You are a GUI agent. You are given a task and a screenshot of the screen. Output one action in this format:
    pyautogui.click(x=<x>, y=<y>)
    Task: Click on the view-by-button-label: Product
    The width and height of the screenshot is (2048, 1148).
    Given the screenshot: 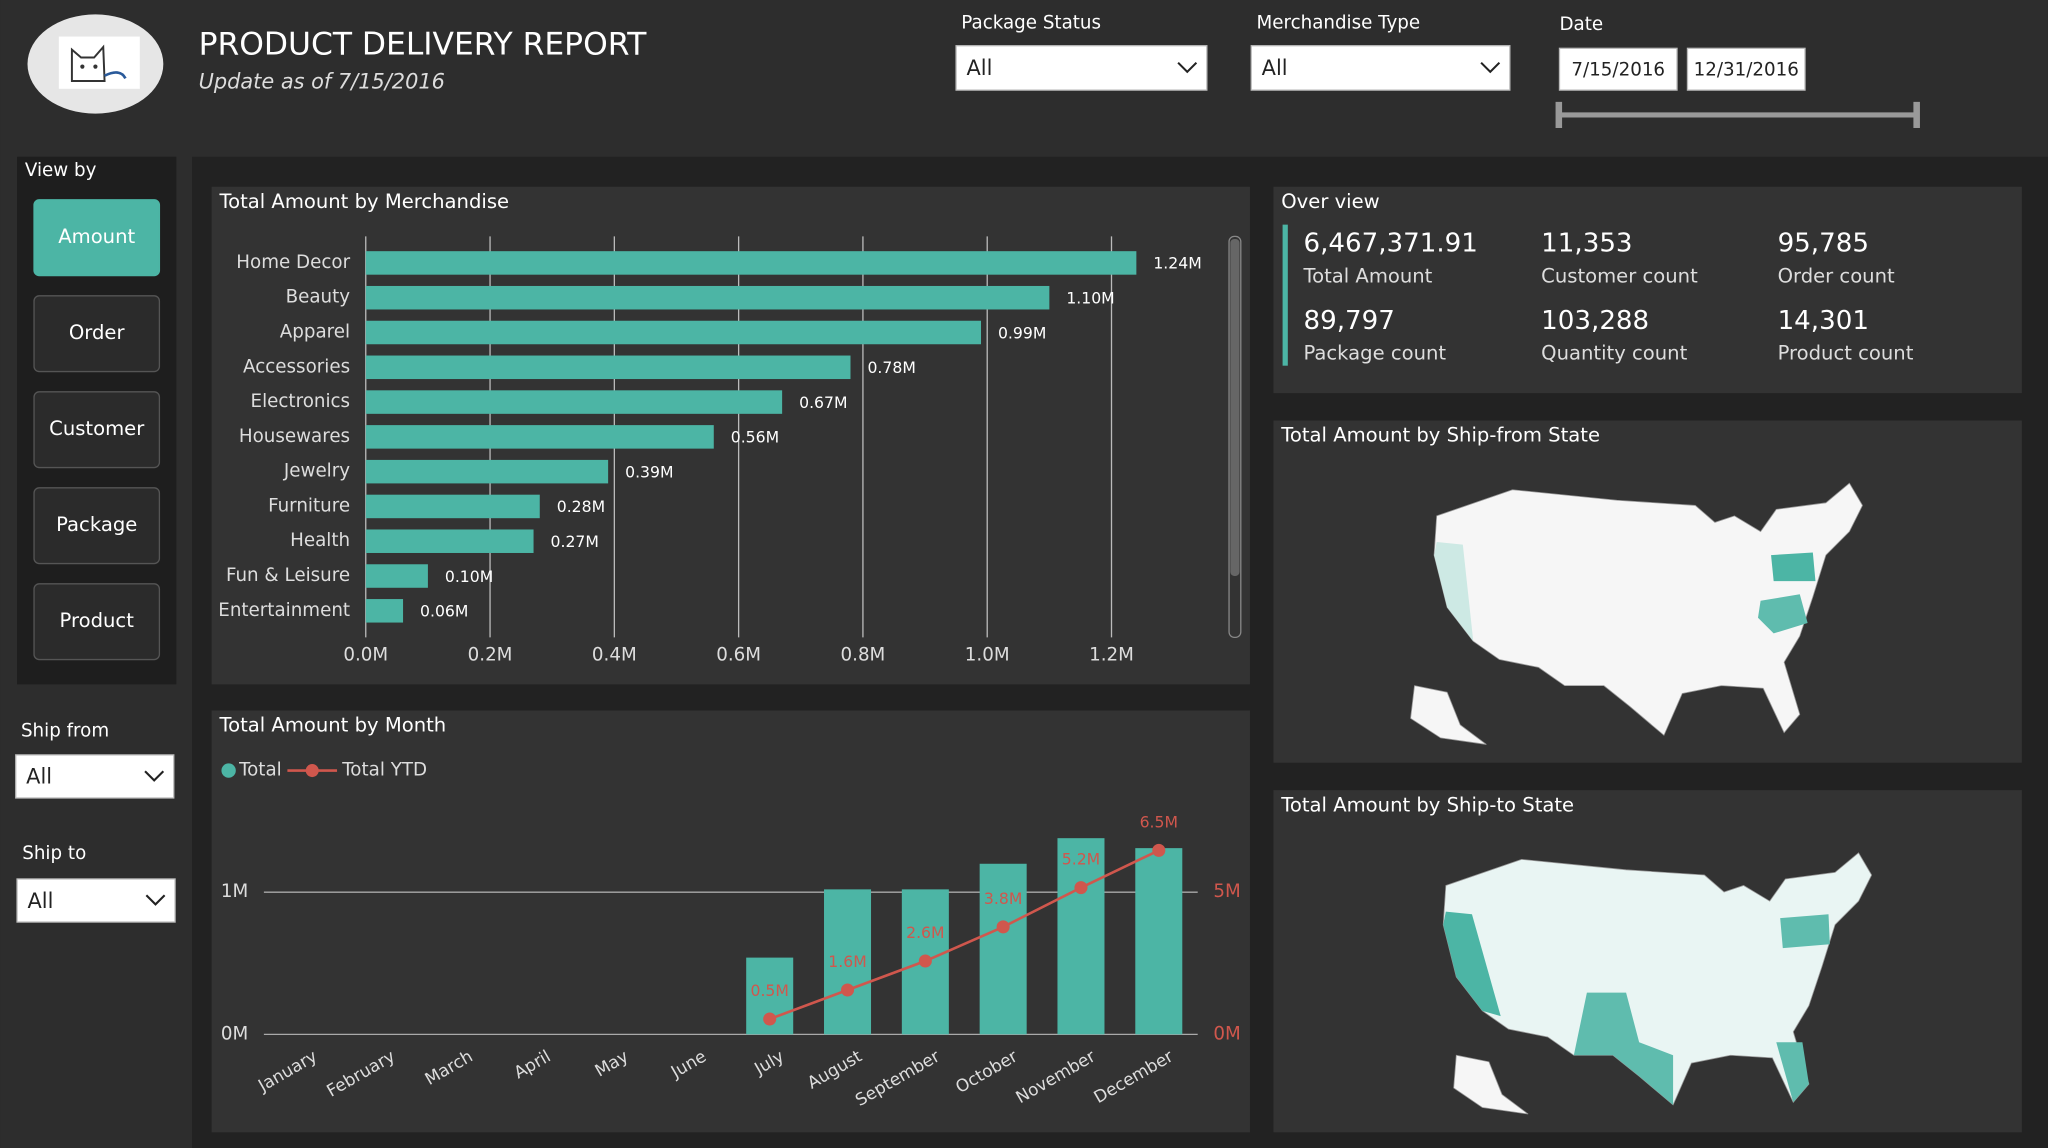 What is the action you would take?
    pyautogui.click(x=97, y=620)
    